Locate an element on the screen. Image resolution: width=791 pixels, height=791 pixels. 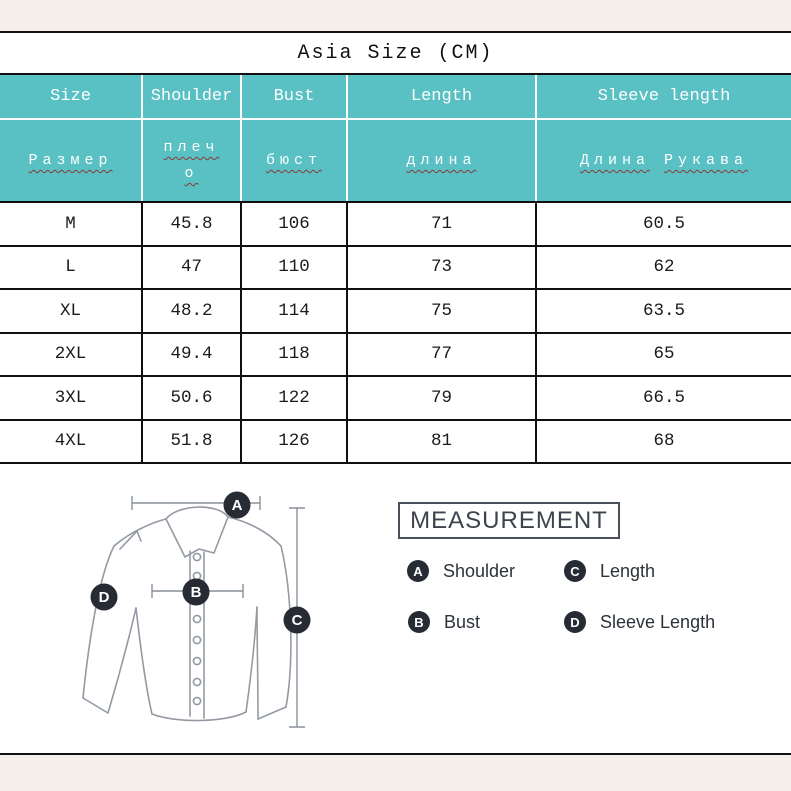
legend-item-sleeve-length: D Sleeve Length is located at coordinates (639, 622).